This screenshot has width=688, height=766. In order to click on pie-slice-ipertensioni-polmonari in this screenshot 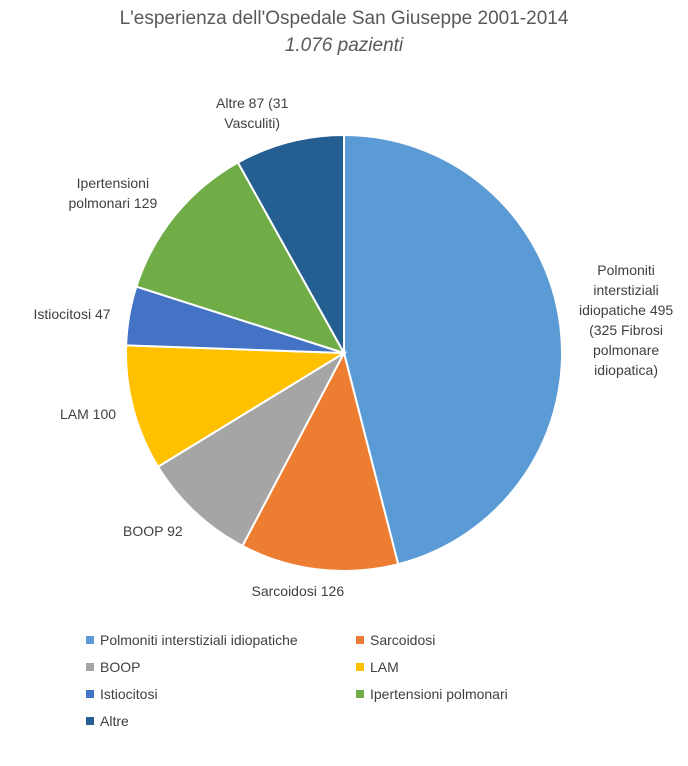, I will do `click(241, 258)`.